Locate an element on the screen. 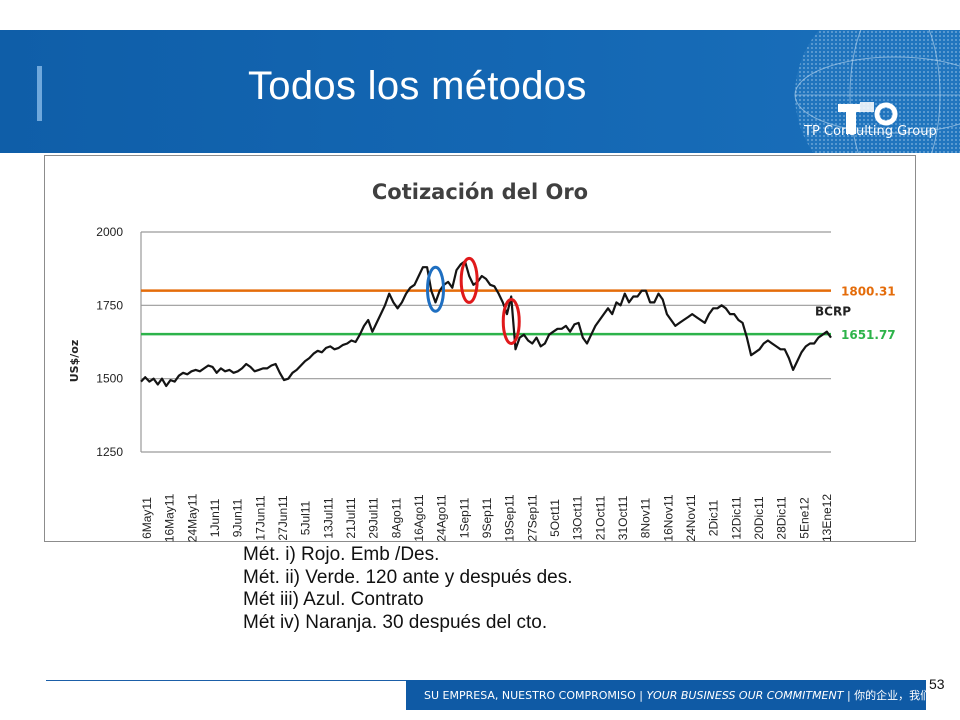 Image resolution: width=960 pixels, height=720 pixels. y-tick-label: 2000 is located at coordinates (109, 232).